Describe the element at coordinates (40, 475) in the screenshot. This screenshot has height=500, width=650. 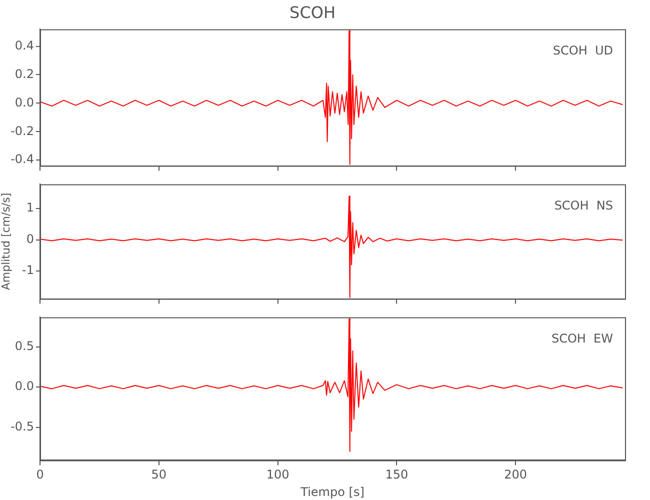
I see `x-tick-label: 0` at that location.